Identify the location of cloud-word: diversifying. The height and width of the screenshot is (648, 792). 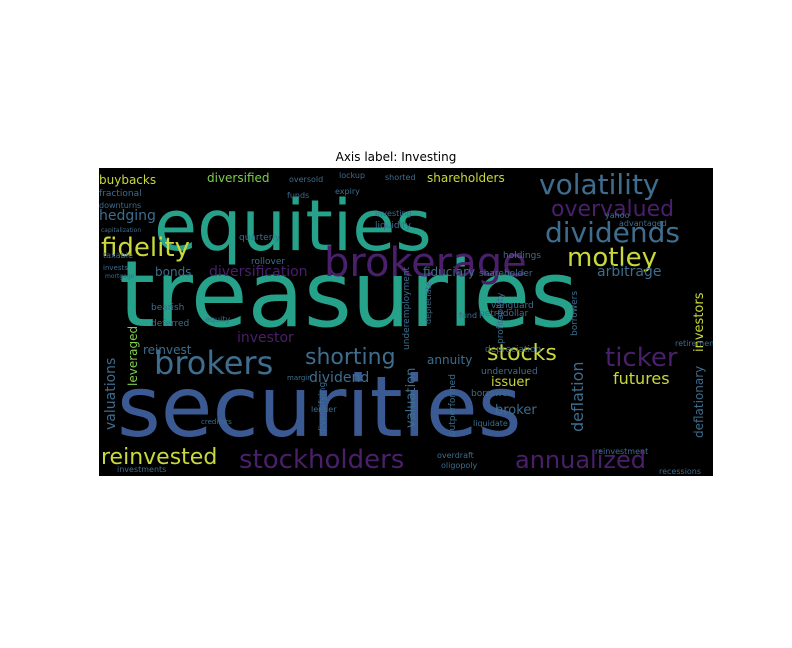
(323, 408).